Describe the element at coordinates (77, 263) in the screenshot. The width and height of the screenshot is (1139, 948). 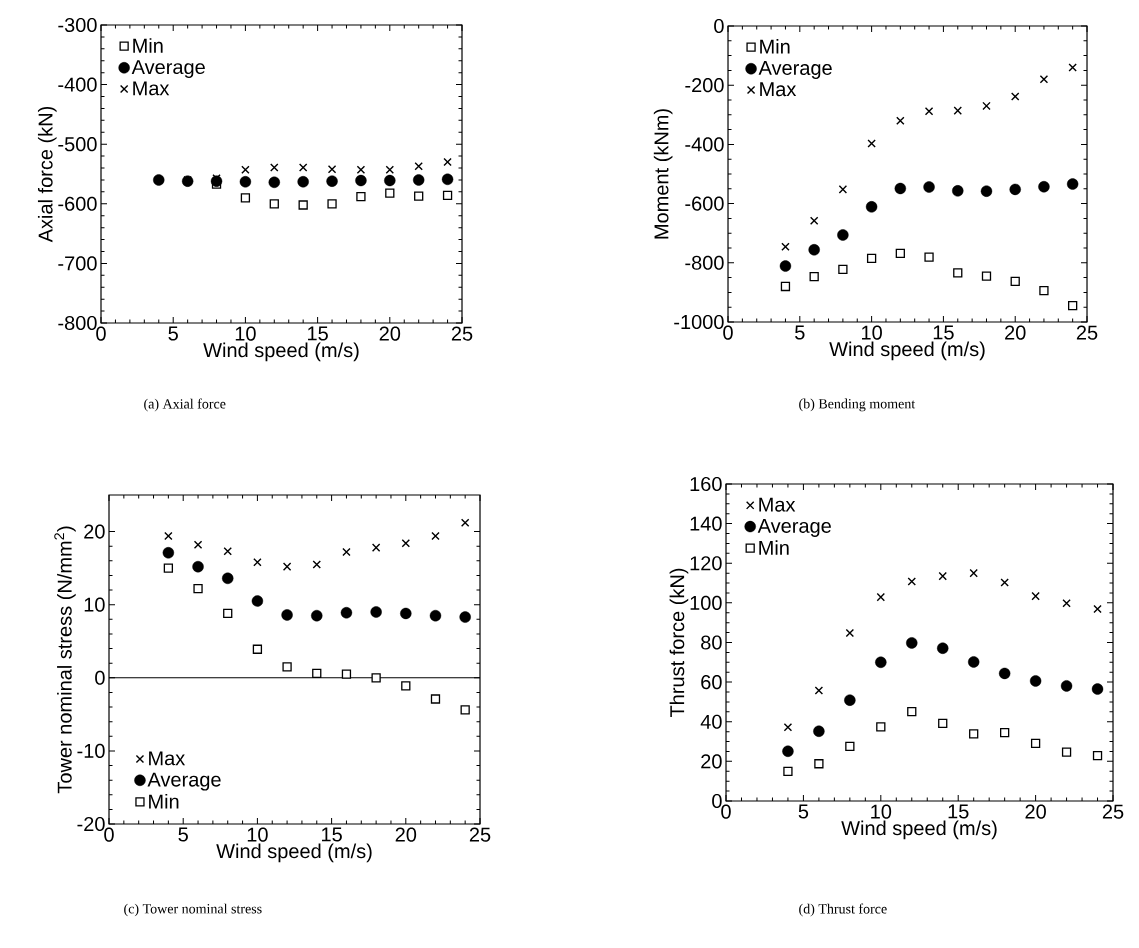
I see `y-tick-label: -700` at that location.